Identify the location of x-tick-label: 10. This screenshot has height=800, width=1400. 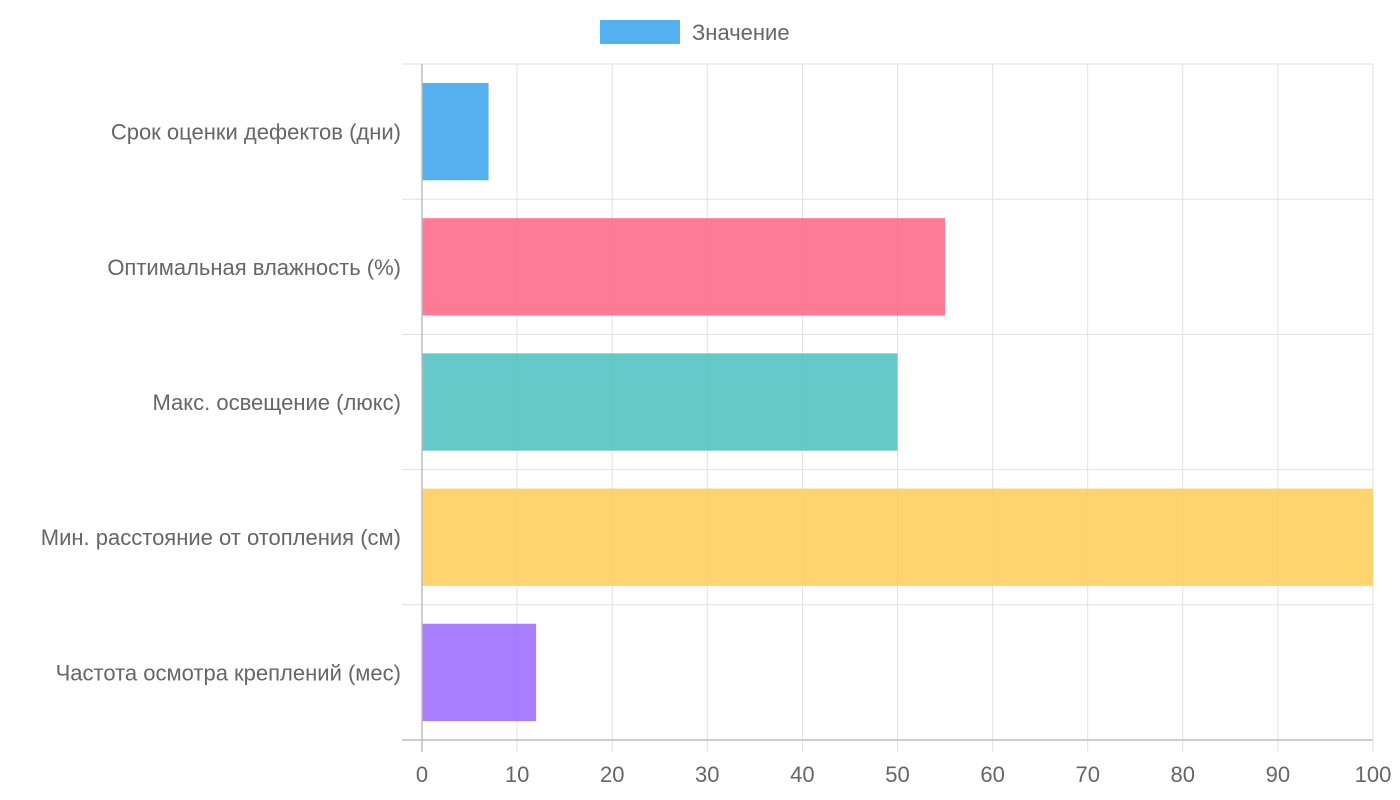
(517, 774).